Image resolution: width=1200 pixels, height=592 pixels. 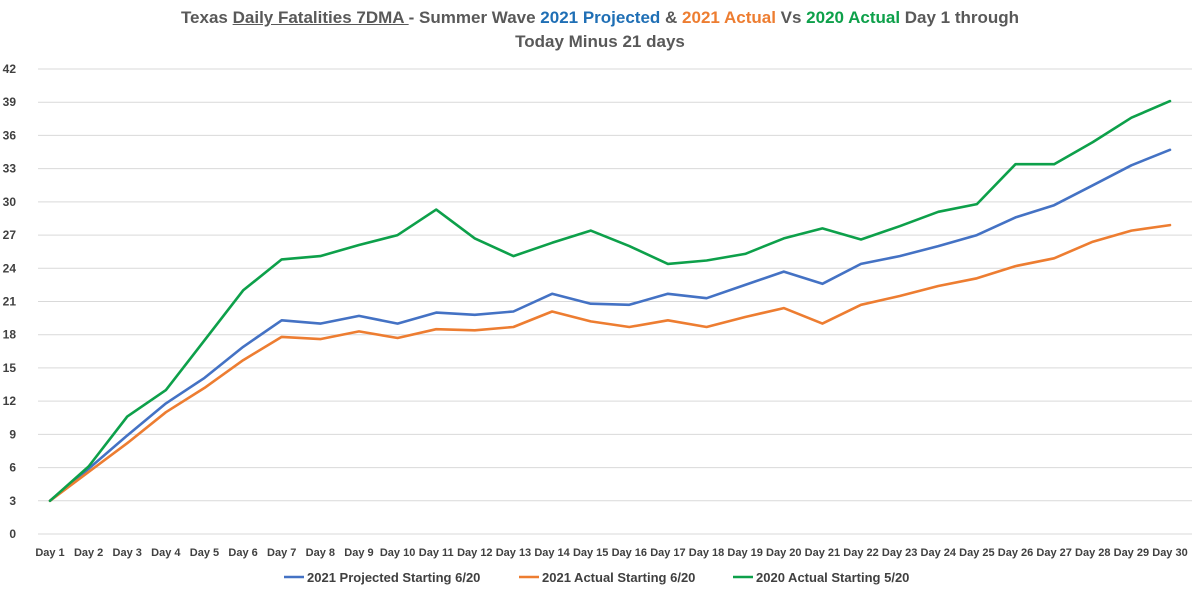 What do you see at coordinates (10, 169) in the screenshot?
I see `y-tick-label: 33` at bounding box center [10, 169].